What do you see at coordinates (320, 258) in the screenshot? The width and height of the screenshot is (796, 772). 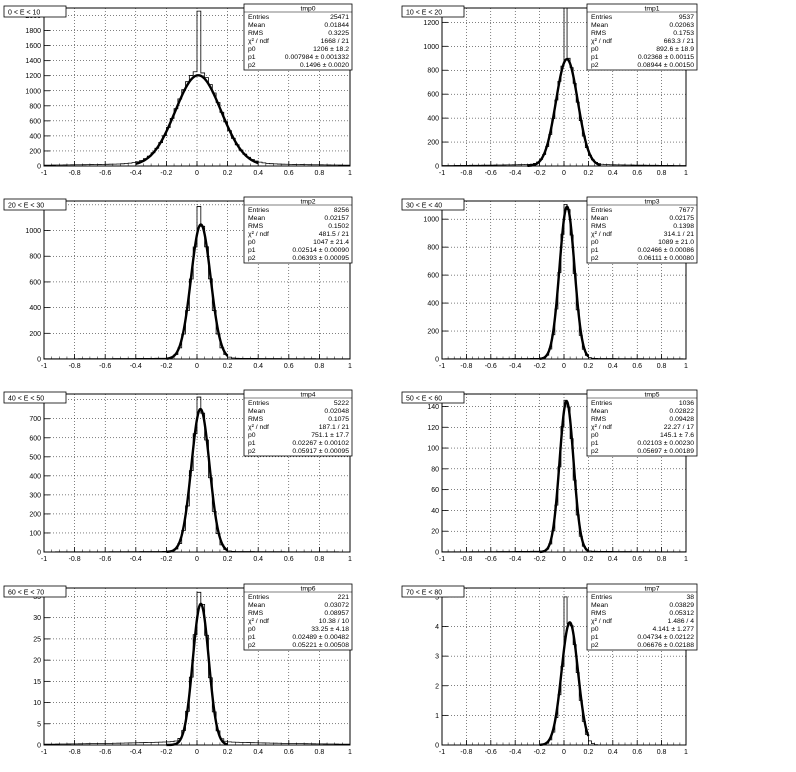 I see `stats-value: 0.06393 ± 0.00095` at bounding box center [320, 258].